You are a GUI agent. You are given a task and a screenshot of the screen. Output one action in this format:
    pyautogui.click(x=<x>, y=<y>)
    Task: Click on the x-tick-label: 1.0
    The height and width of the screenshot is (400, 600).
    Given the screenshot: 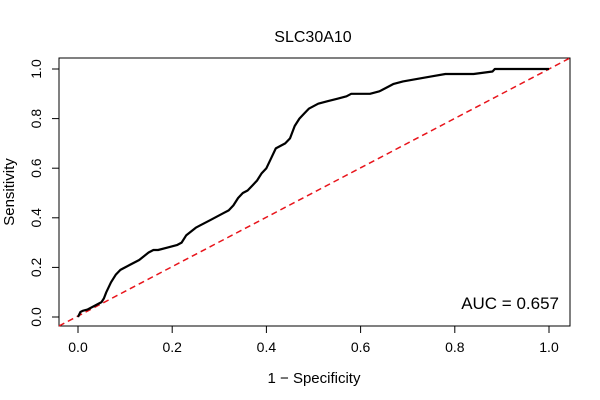 What is the action you would take?
    pyautogui.click(x=549, y=347)
    